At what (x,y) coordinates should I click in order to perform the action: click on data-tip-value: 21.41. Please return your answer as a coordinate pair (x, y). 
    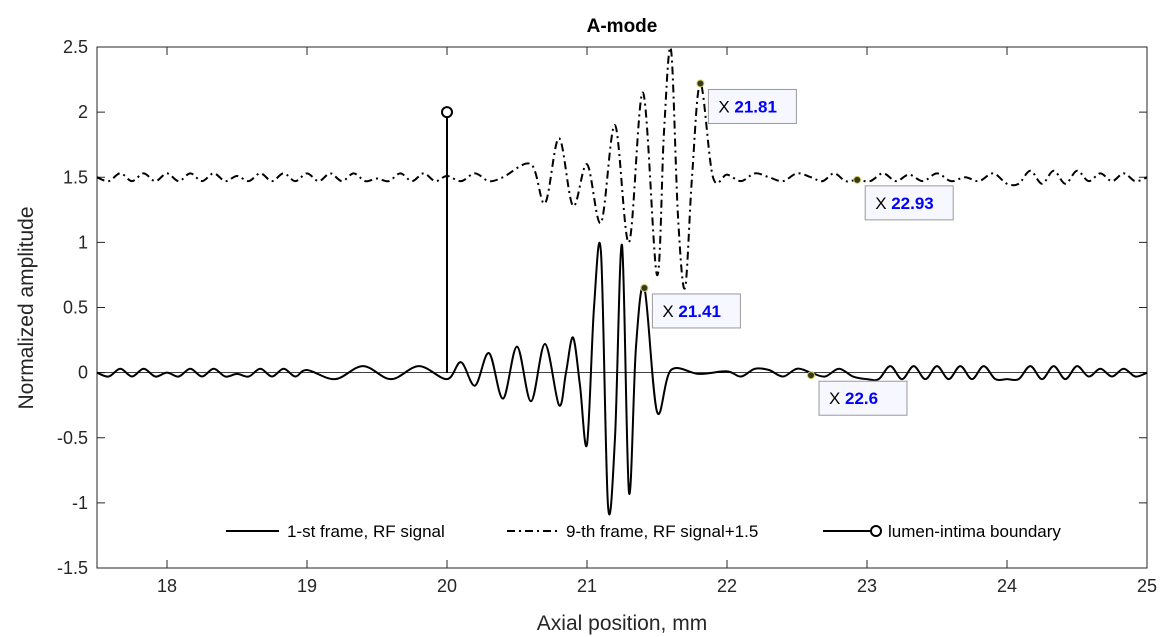
    Looking at the image, I should click on (699, 311).